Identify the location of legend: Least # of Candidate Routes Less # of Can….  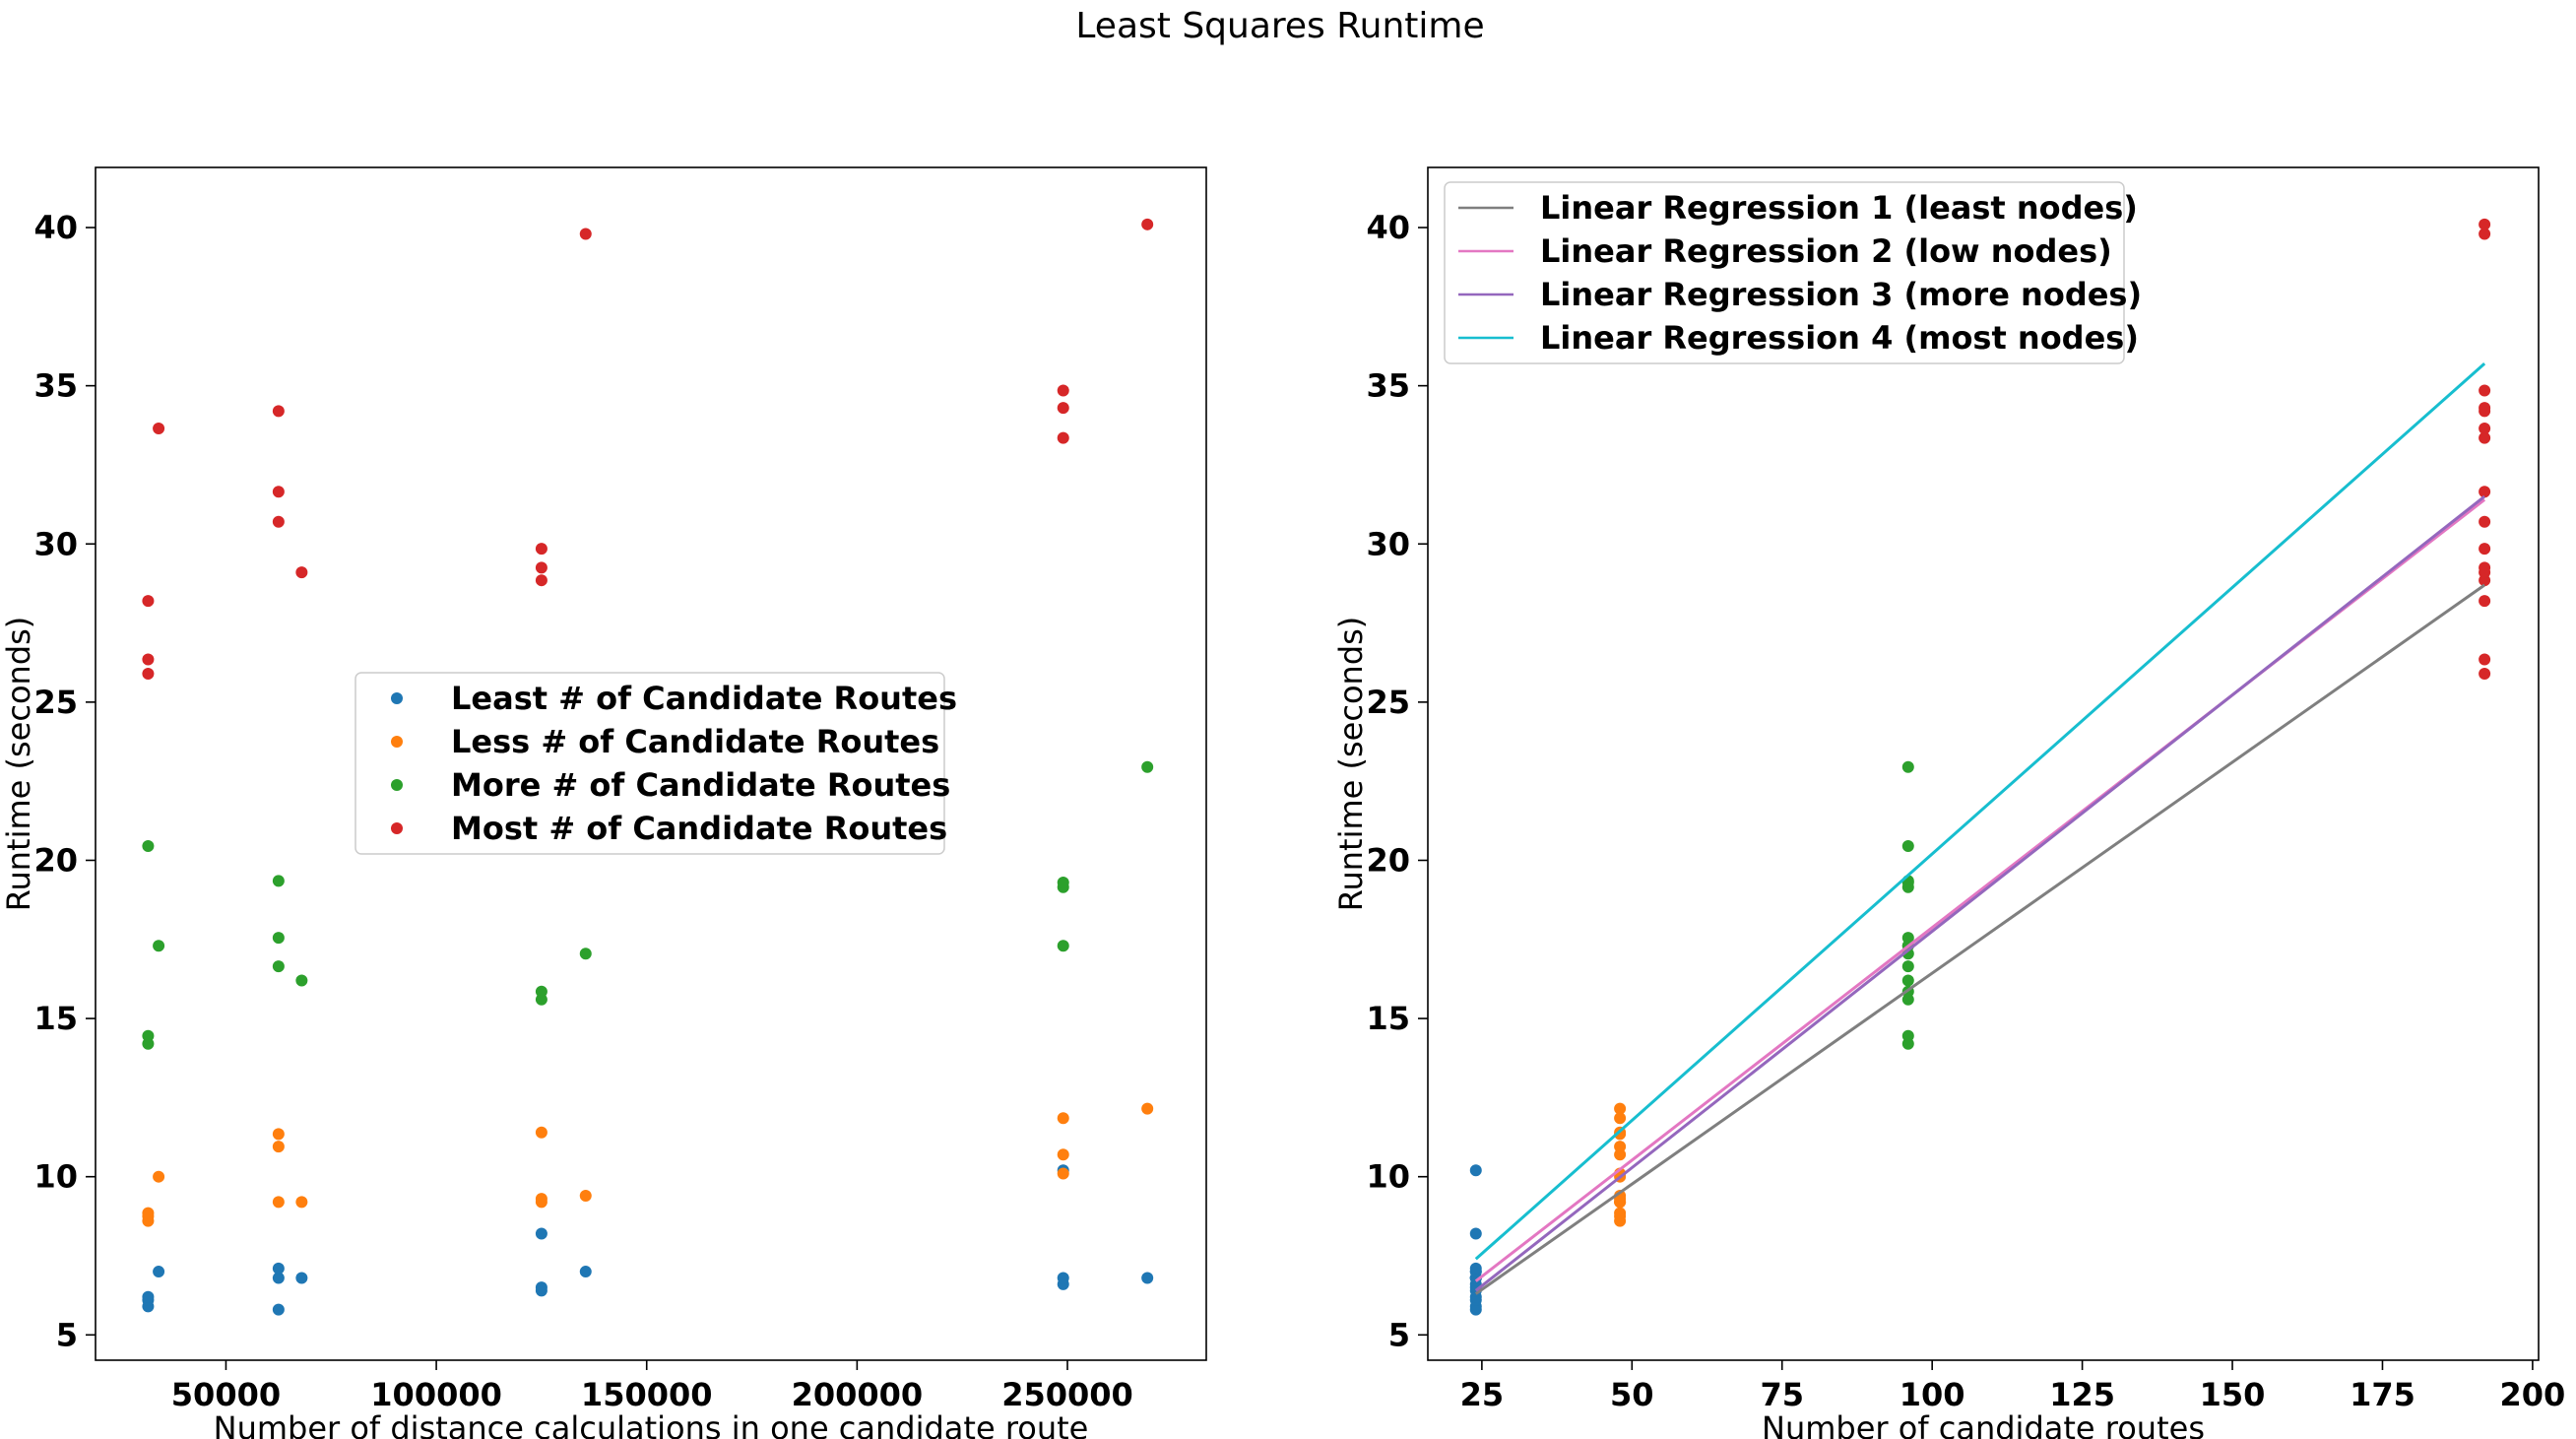
(655, 763).